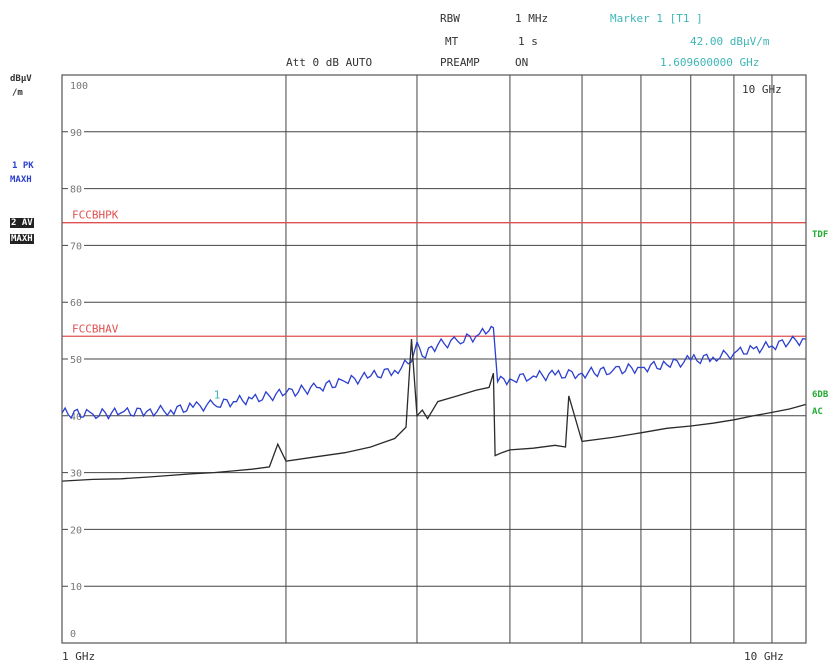 The image size is (833, 664). I want to click on y-tick-label: 40, so click(76, 417).